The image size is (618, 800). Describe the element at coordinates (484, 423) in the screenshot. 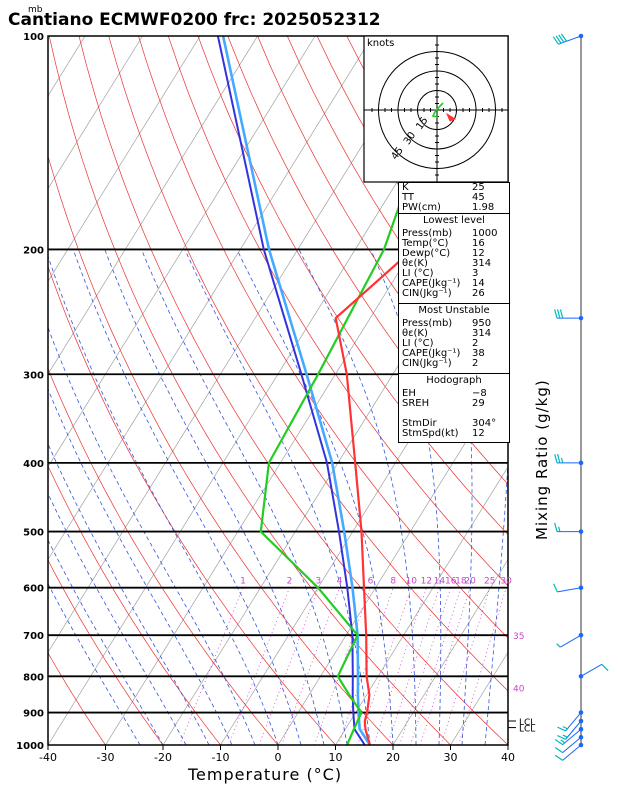

I see `index-value: 304°` at that location.